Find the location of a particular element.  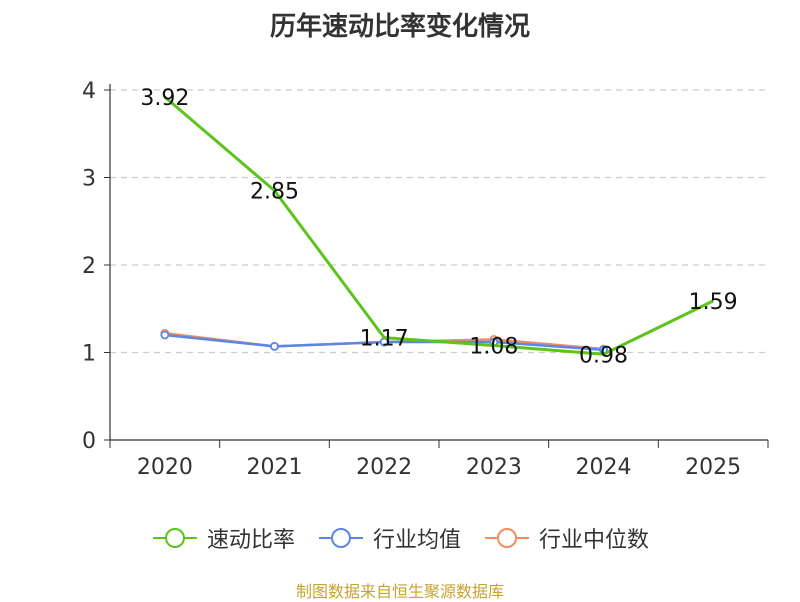

x-tick-label: 2020 is located at coordinates (165, 467).